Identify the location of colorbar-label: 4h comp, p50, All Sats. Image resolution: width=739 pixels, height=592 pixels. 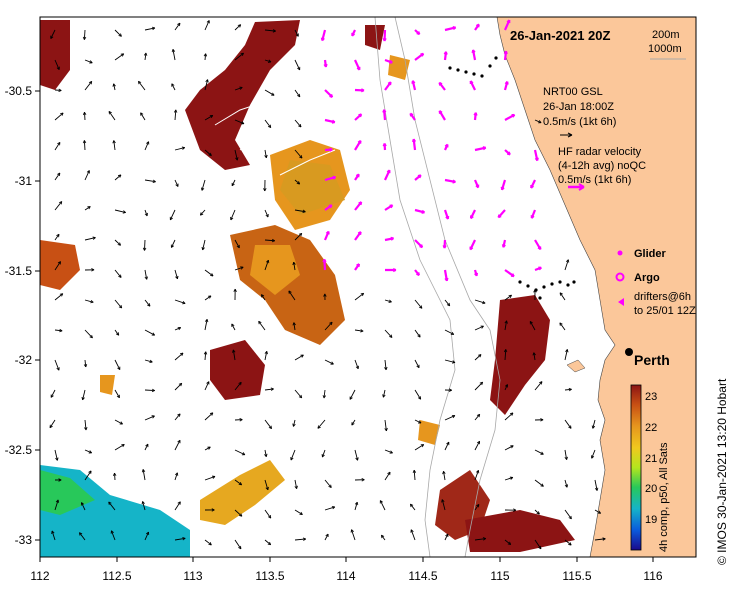
(664, 497).